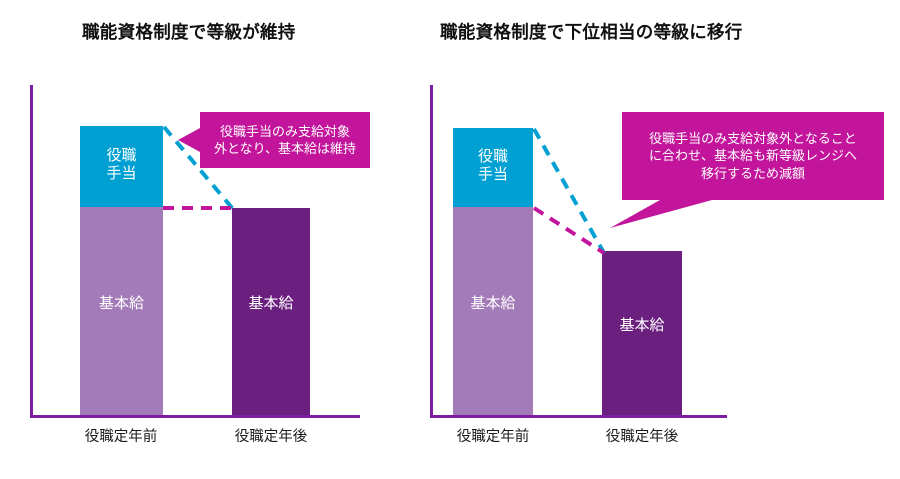 This screenshot has width=900, height=479. I want to click on category-label-right-after: 役職定年後, so click(642, 437).